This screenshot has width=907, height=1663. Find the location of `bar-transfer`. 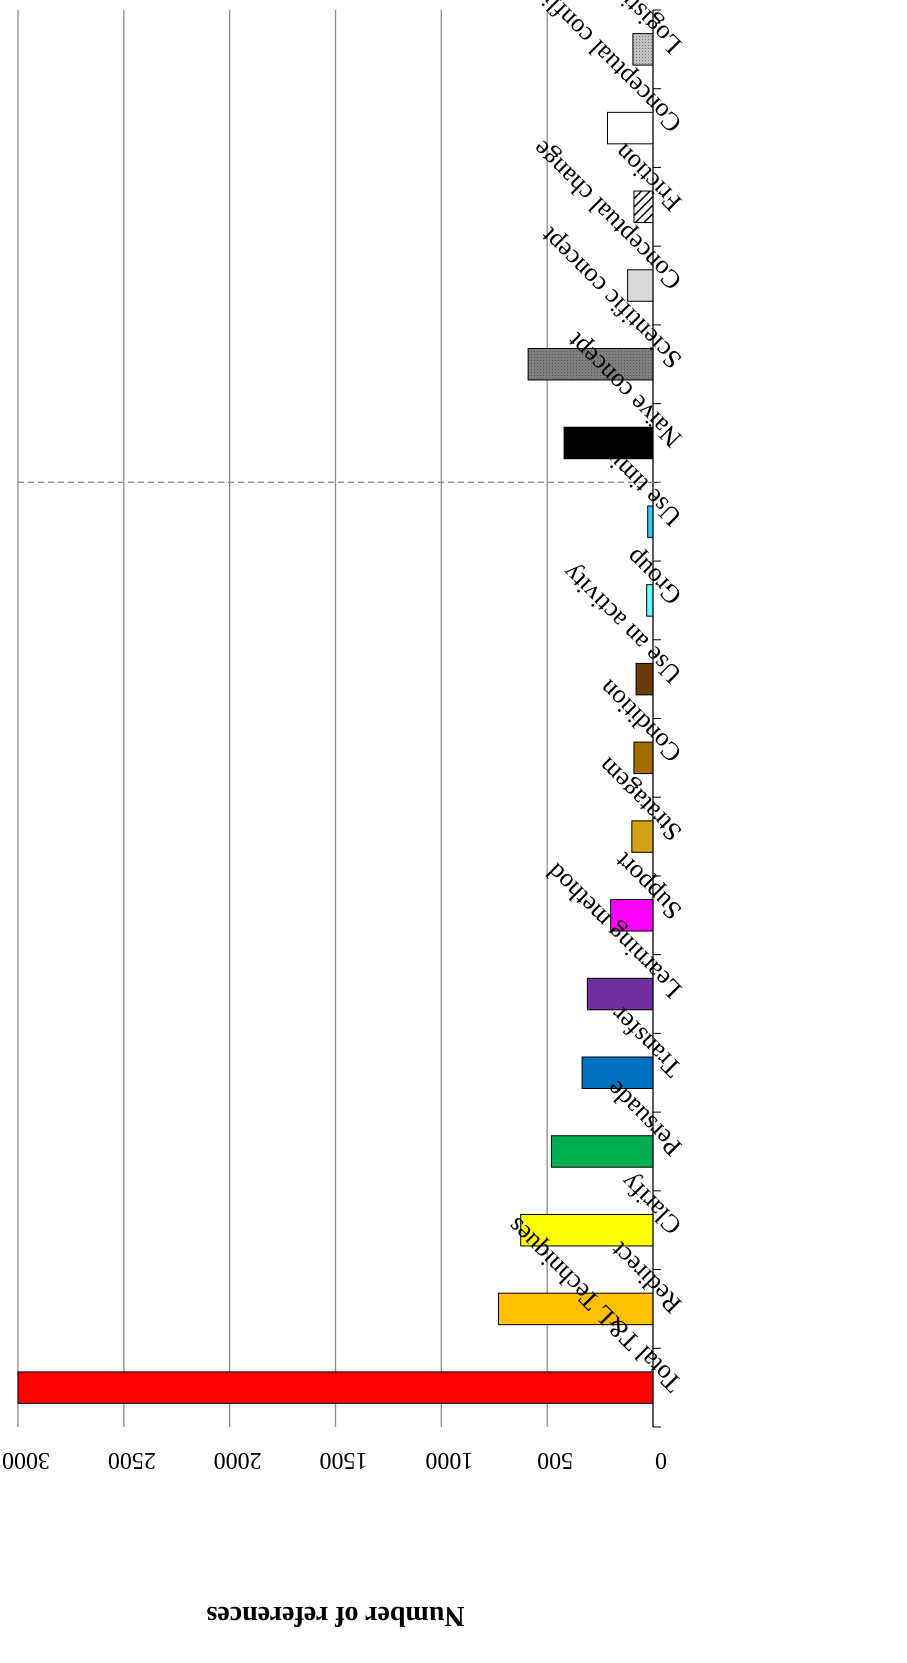

bar-transfer is located at coordinates (617, 1072).